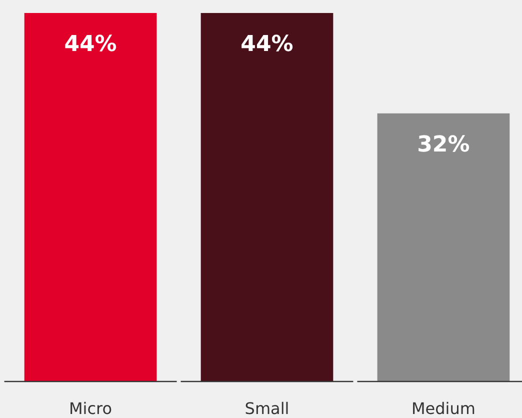 The height and width of the screenshot is (418, 522). What do you see at coordinates (443, 408) in the screenshot?
I see `x-tick-label: Medium` at bounding box center [443, 408].